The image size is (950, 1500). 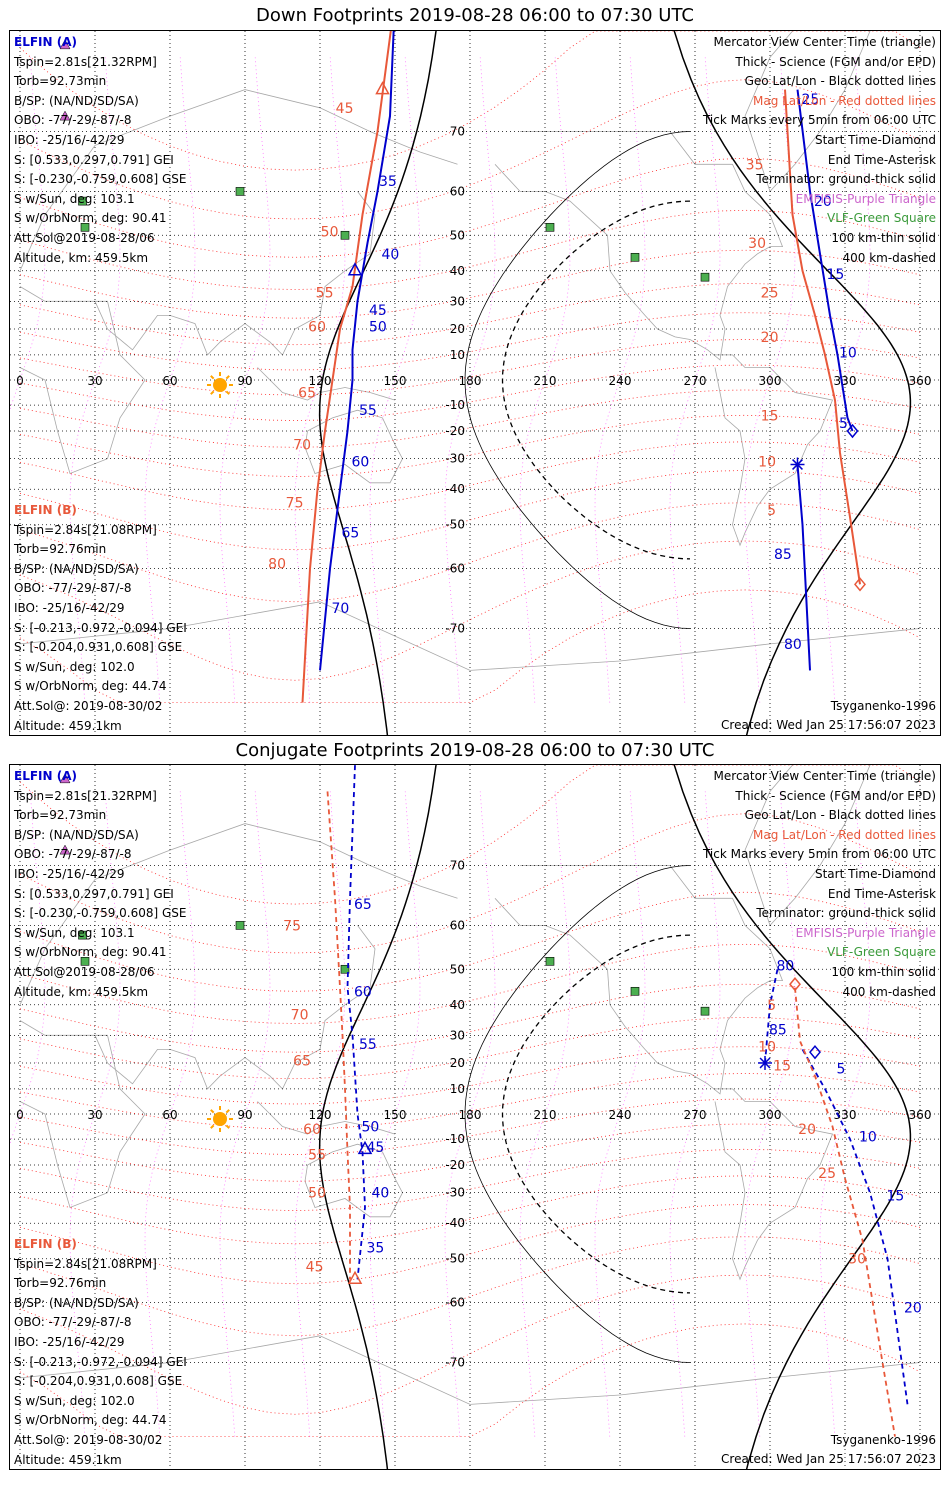 What do you see at coordinates (793, 645) in the screenshot?
I see `track-a-tick-label: 80` at bounding box center [793, 645].